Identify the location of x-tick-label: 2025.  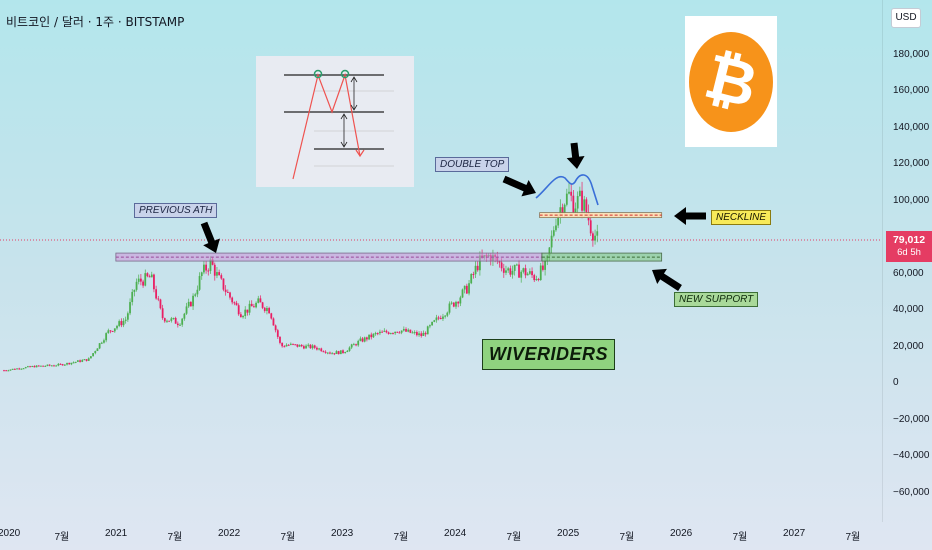
(568, 533).